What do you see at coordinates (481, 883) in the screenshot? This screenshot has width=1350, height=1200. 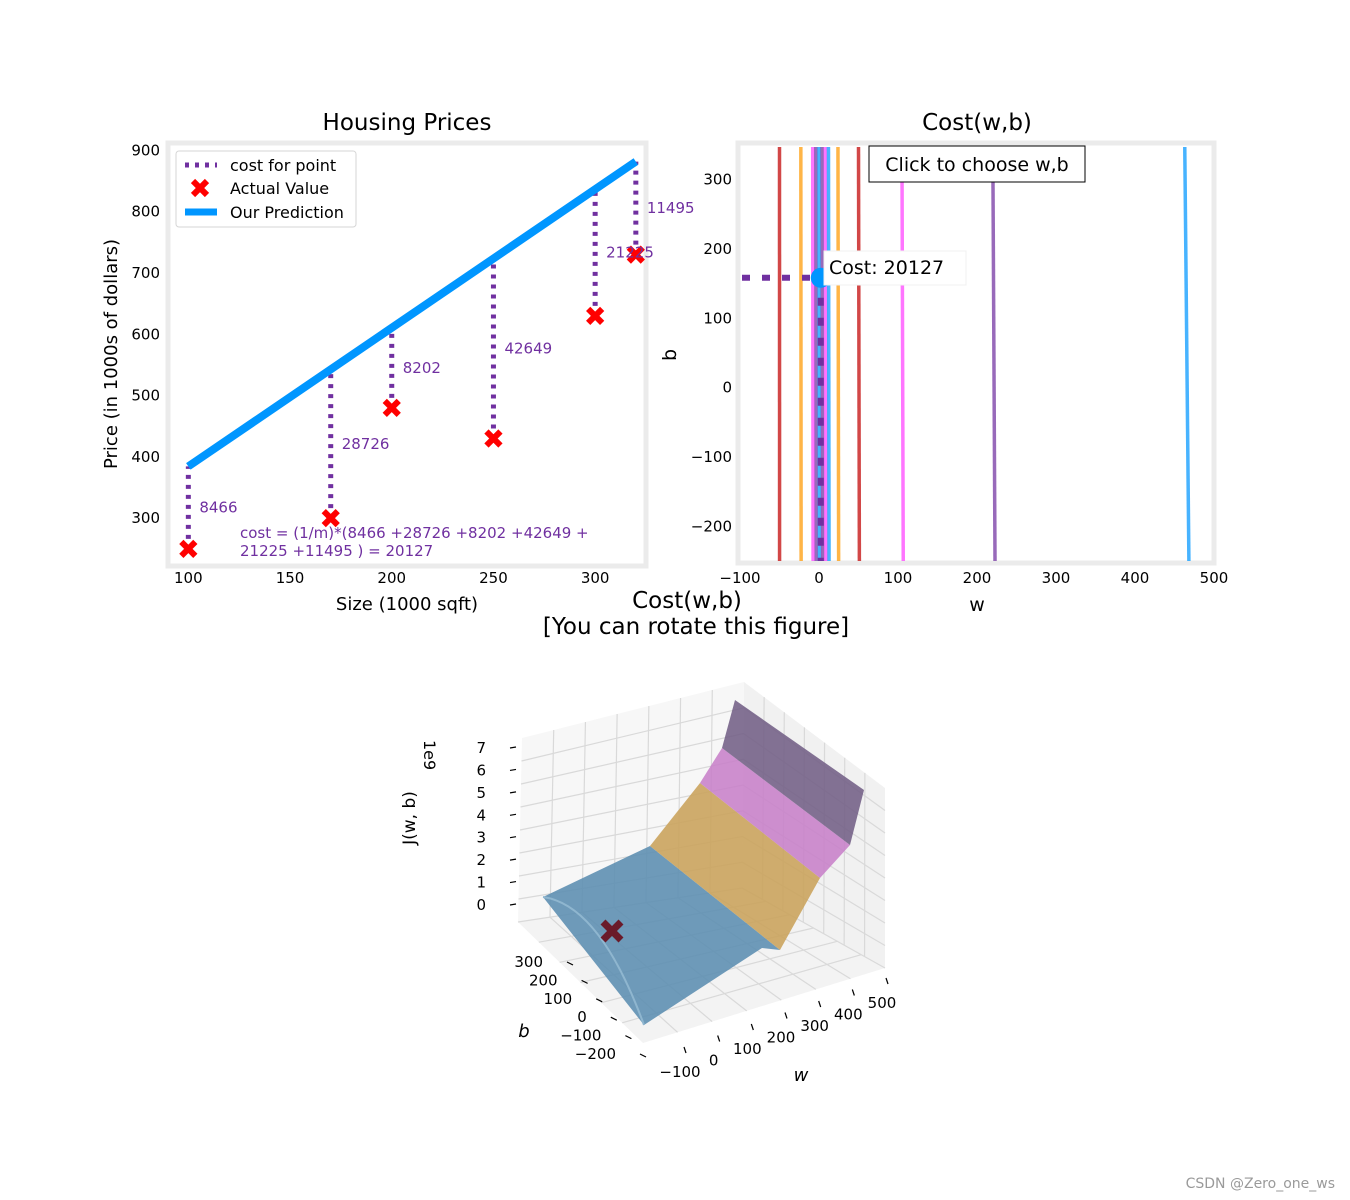 I see `z-tick-label: 1` at bounding box center [481, 883].